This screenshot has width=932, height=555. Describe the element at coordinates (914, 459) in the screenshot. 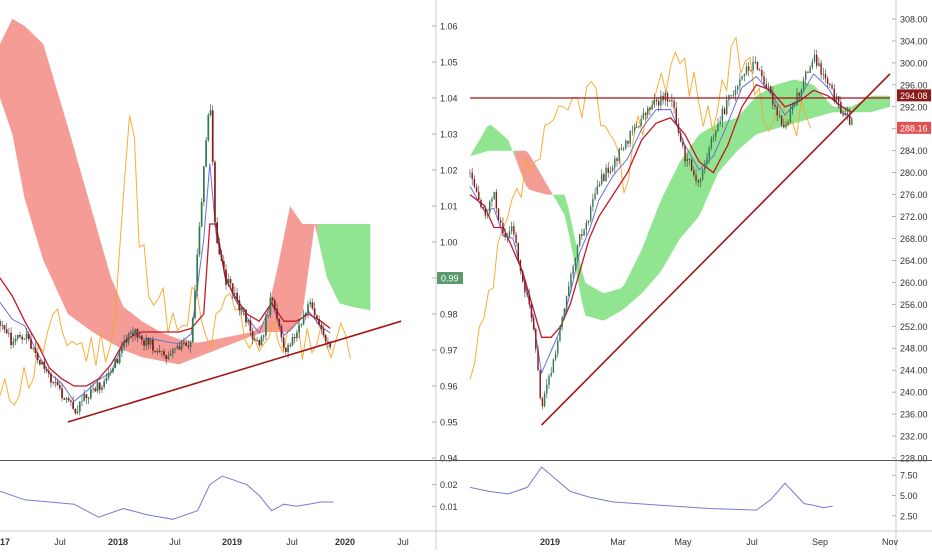

I see `y-tick-label: 228.00` at that location.